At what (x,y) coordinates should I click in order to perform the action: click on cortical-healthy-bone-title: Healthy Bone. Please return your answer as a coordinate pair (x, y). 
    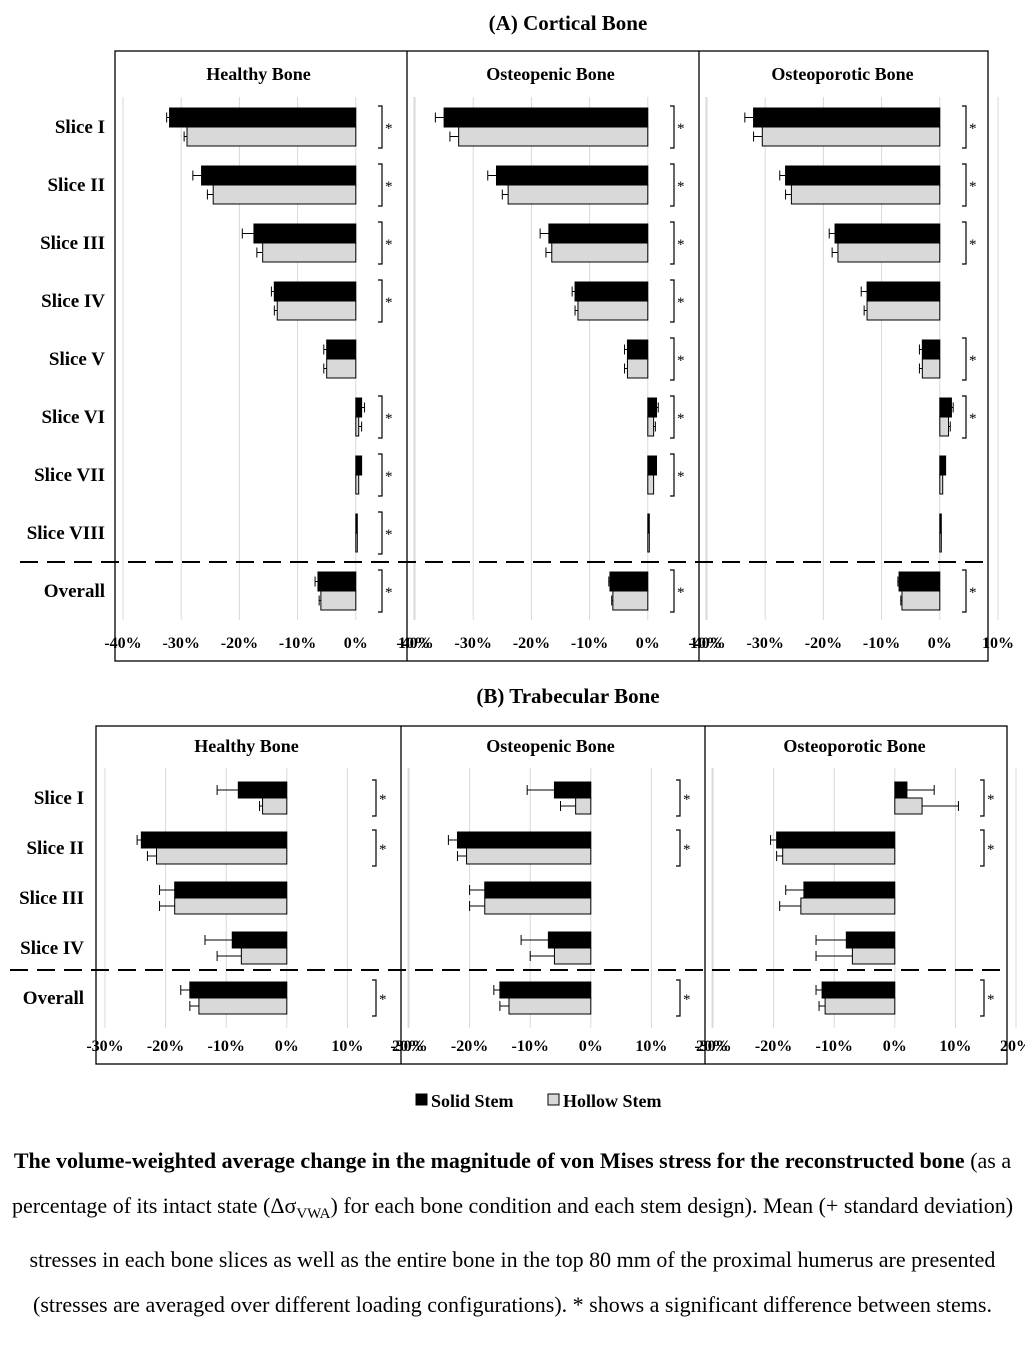
    Looking at the image, I should click on (258, 74).